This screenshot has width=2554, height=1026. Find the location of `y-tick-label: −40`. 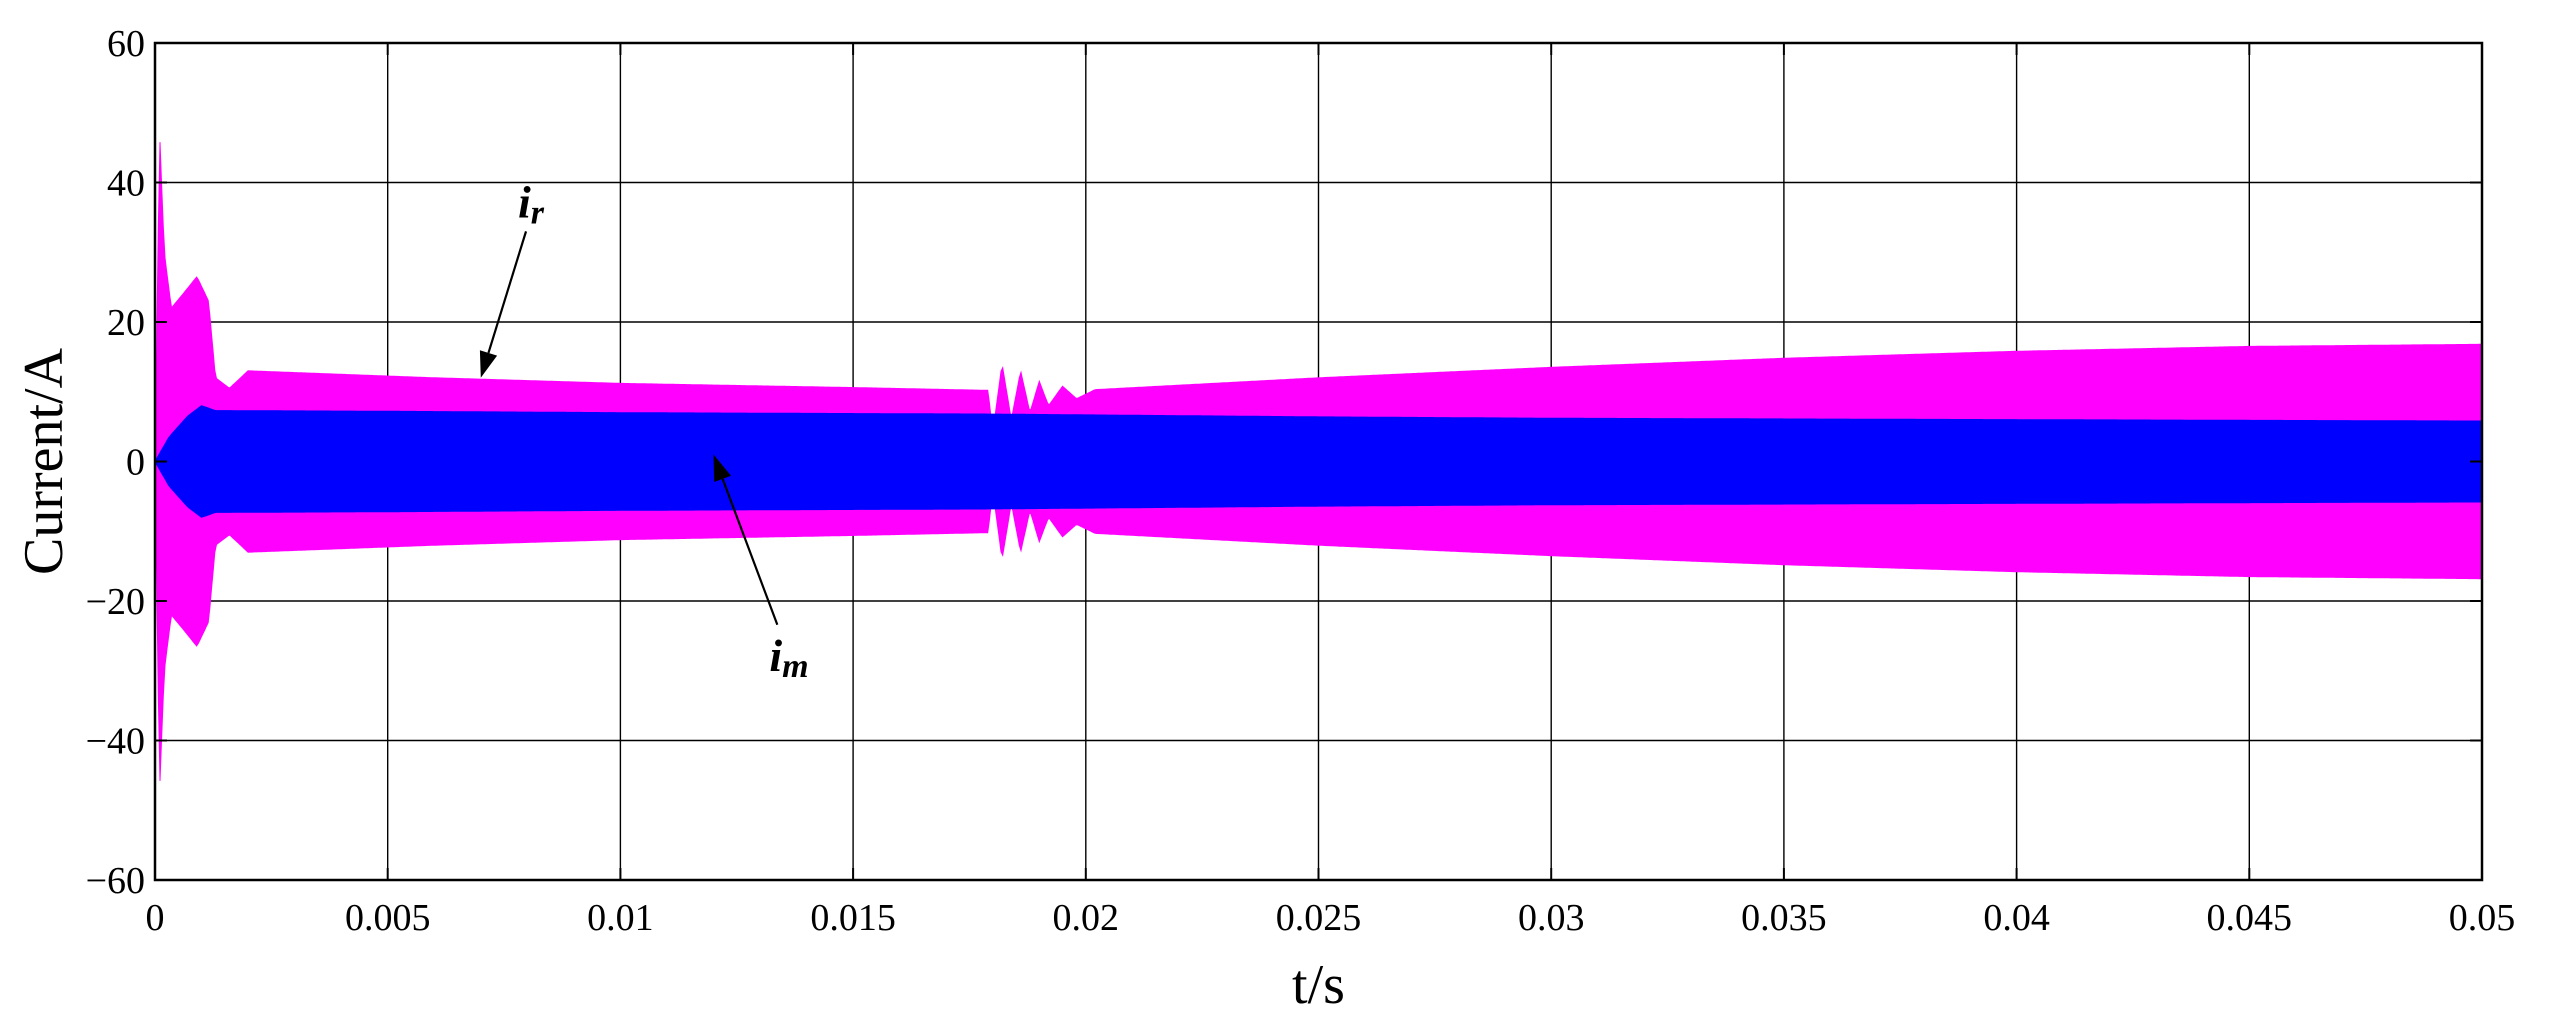

y-tick-label: −40 is located at coordinates (115, 742).